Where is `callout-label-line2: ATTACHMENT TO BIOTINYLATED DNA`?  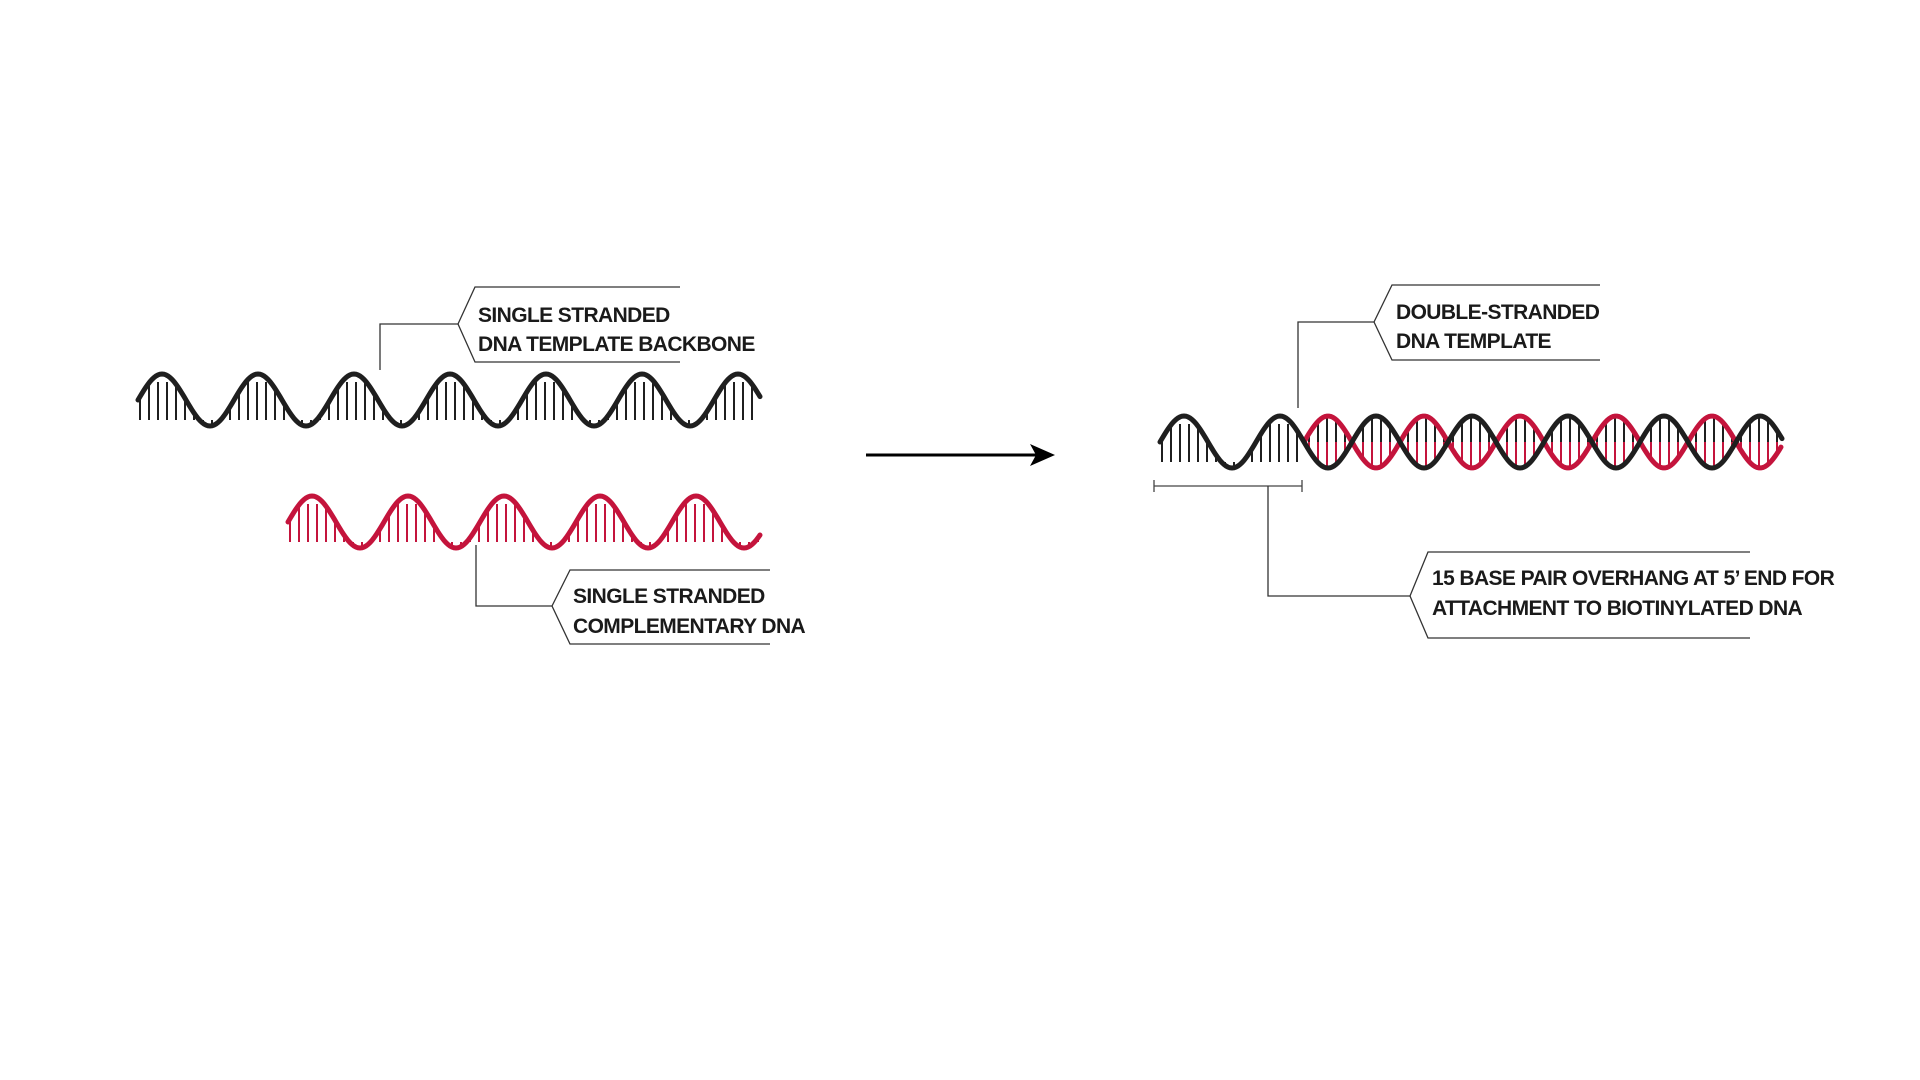 callout-label-line2: ATTACHMENT TO BIOTINYLATED DNA is located at coordinates (1617, 608).